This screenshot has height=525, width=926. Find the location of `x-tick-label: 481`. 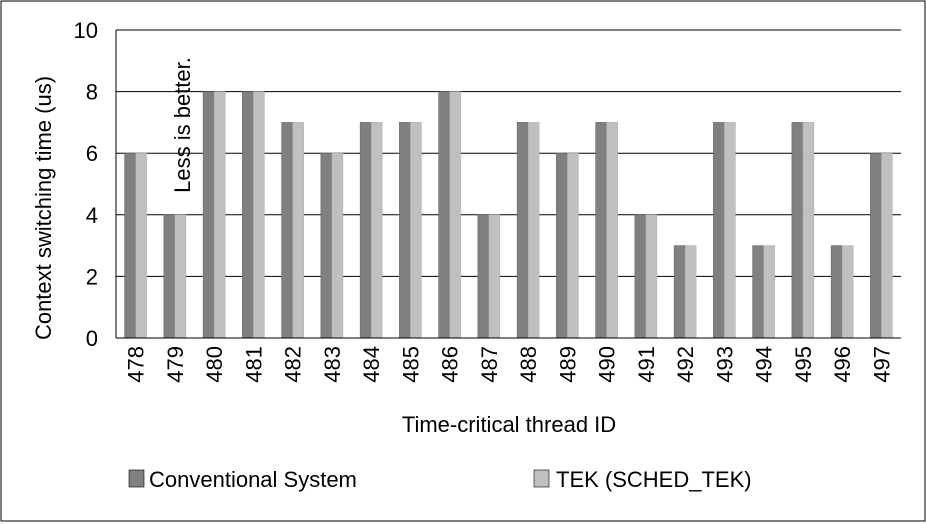

x-tick-label: 481 is located at coordinates (253, 364).